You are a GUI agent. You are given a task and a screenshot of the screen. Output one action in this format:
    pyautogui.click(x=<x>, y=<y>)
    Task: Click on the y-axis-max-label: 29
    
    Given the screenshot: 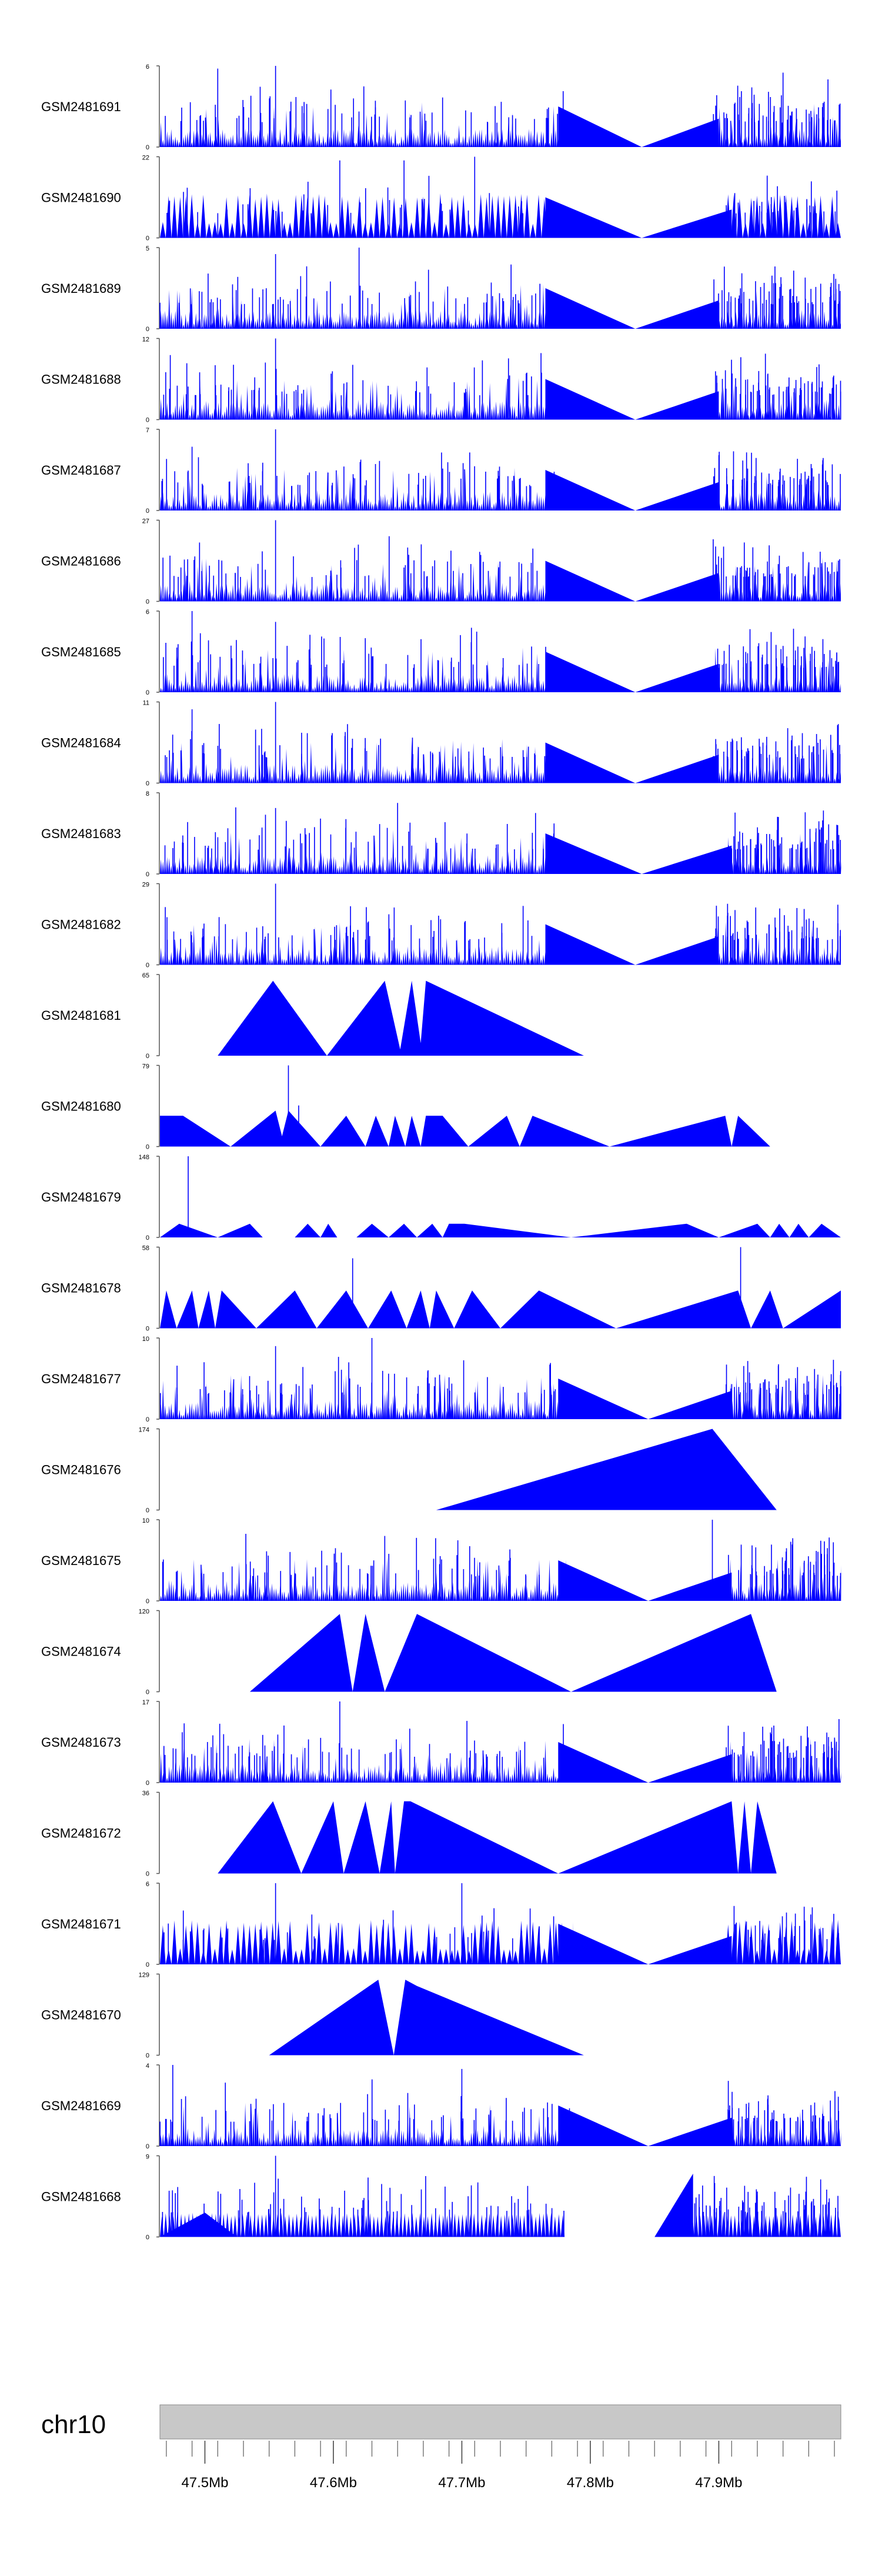 What is the action you would take?
    pyautogui.click(x=145, y=885)
    